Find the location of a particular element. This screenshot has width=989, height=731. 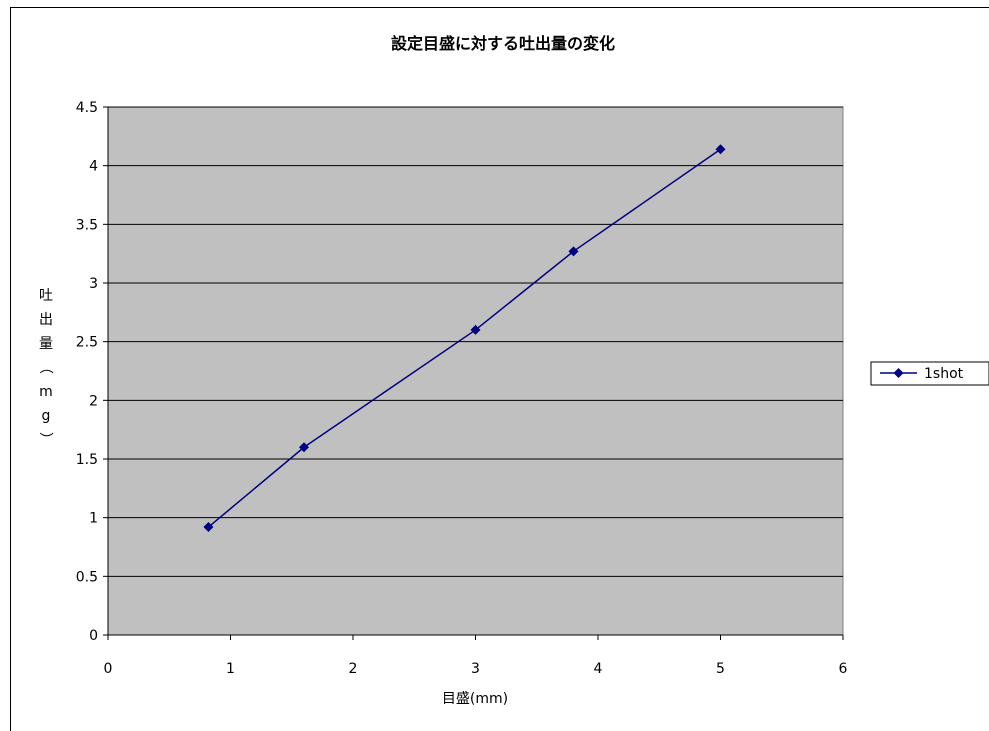

x-tick-label: 5 is located at coordinates (720, 669).